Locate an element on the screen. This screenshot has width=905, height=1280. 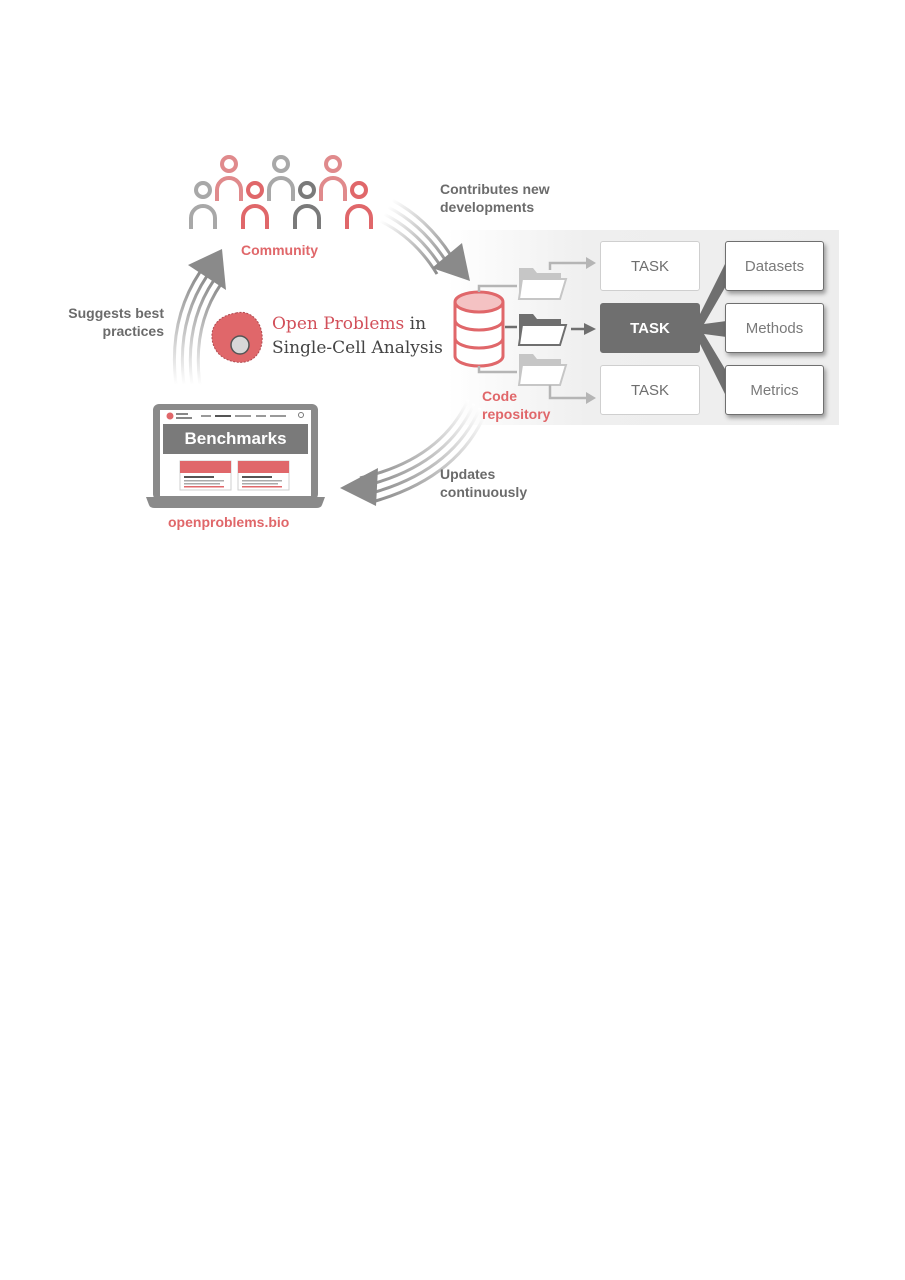
task-component-fan is located at coordinates (716, 329).